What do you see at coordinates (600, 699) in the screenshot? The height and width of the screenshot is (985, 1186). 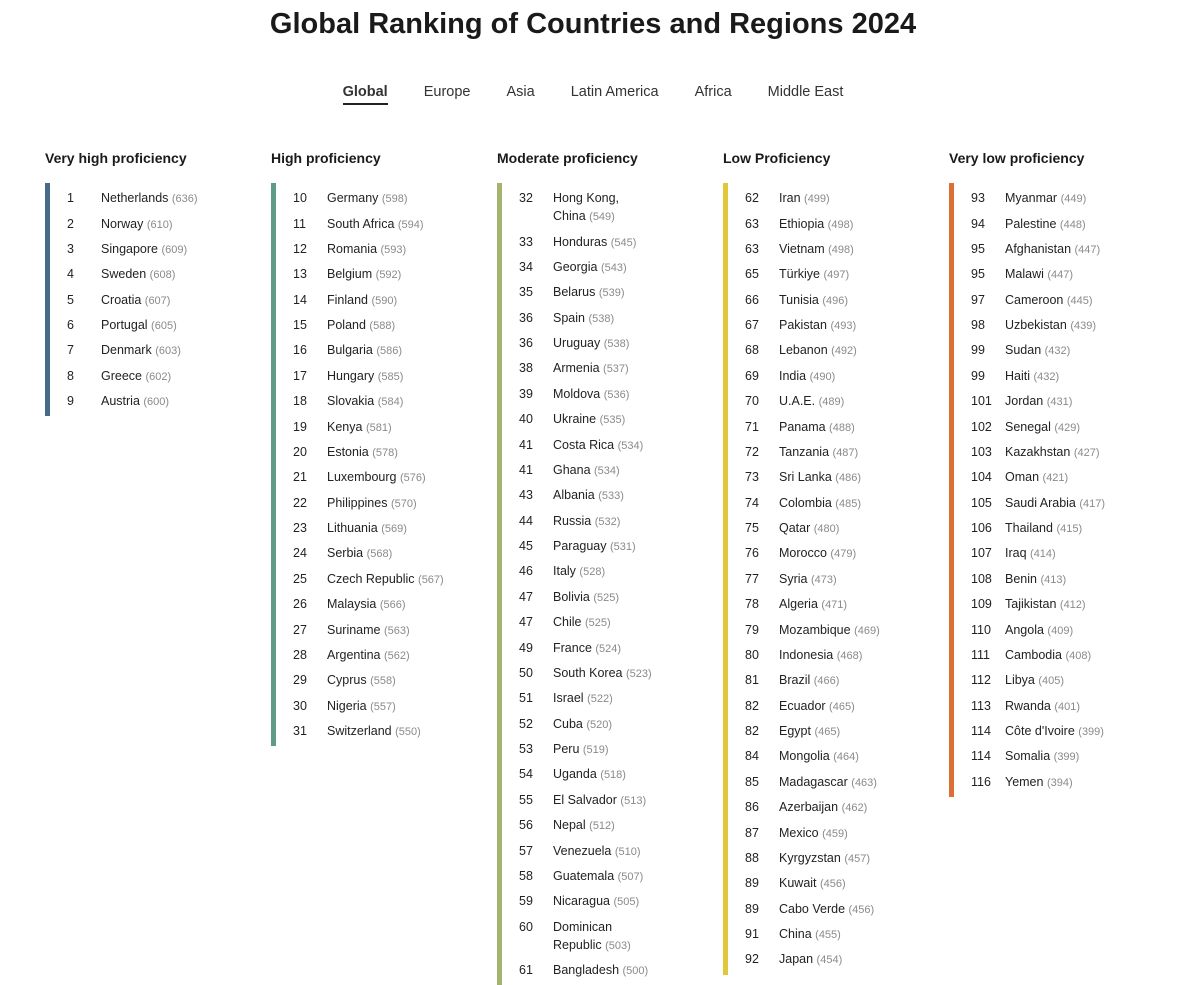 I see `score: (522)` at bounding box center [600, 699].